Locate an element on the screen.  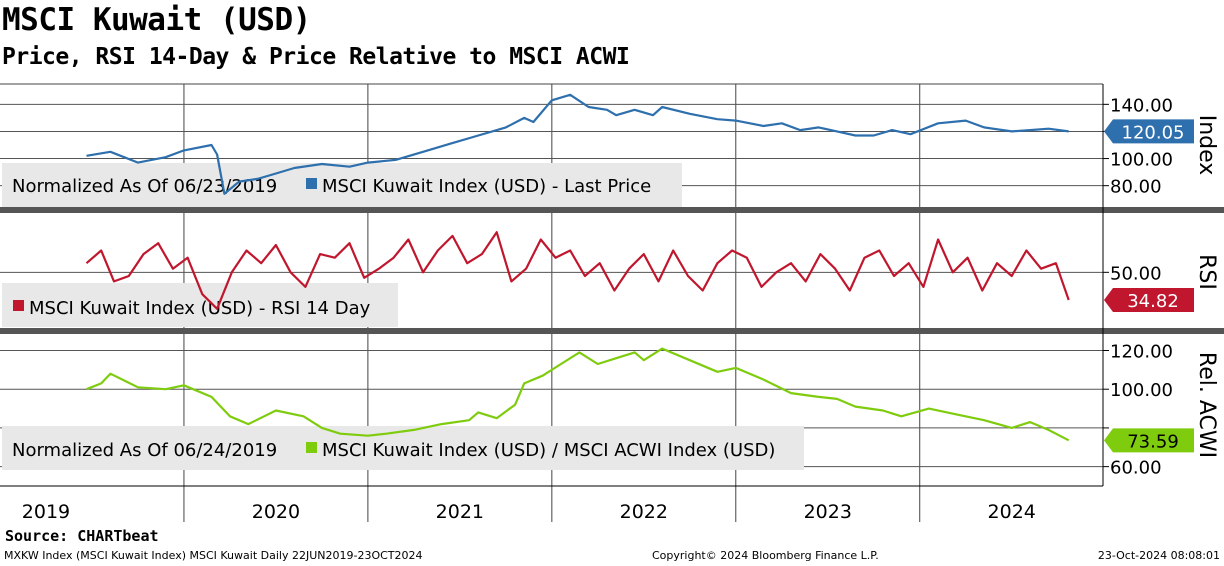
rsi-legend-swatch is located at coordinates (18, 305).